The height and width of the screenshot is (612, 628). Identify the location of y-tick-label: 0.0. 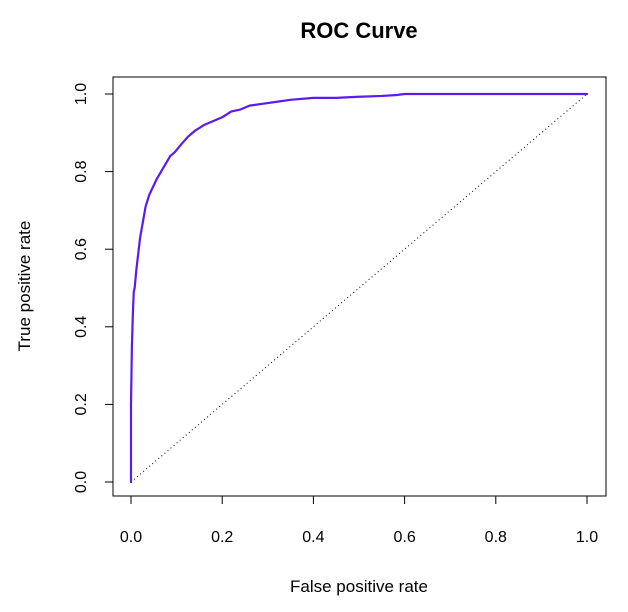
(81, 482).